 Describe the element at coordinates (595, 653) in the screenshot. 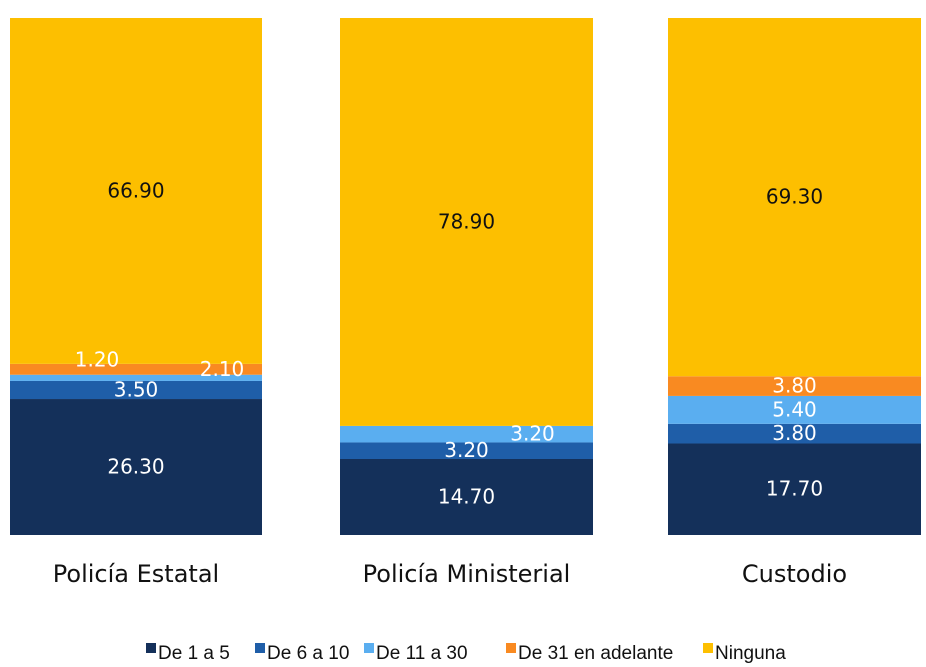

I see `legend-label: De 31 en adelante` at that location.